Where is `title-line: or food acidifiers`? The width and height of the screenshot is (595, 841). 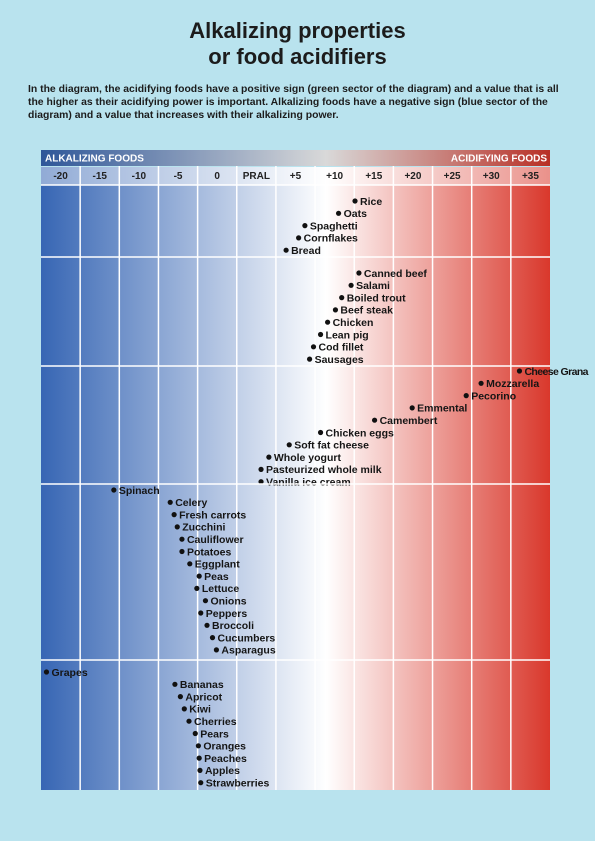
title-line: or food acidifiers is located at coordinates (297, 56).